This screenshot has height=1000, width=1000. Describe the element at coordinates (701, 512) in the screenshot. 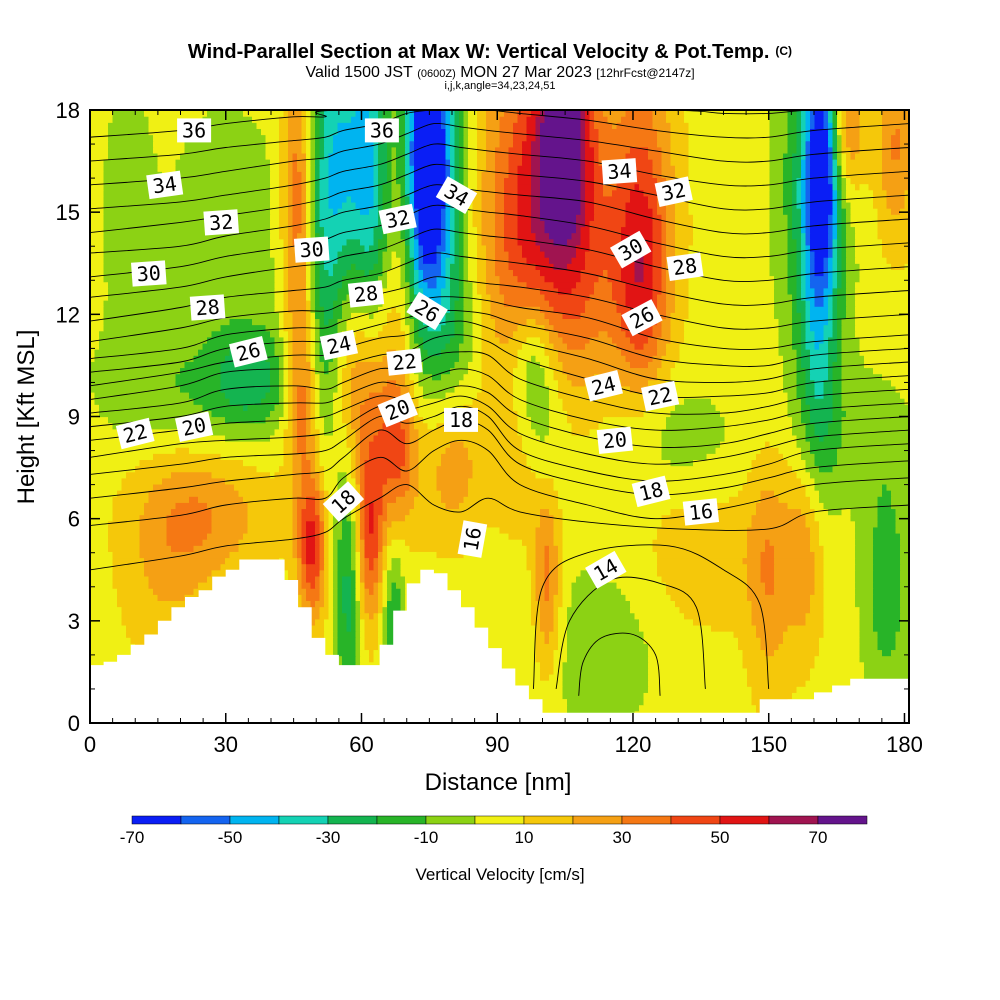

I see `contour-label-group: 16` at that location.